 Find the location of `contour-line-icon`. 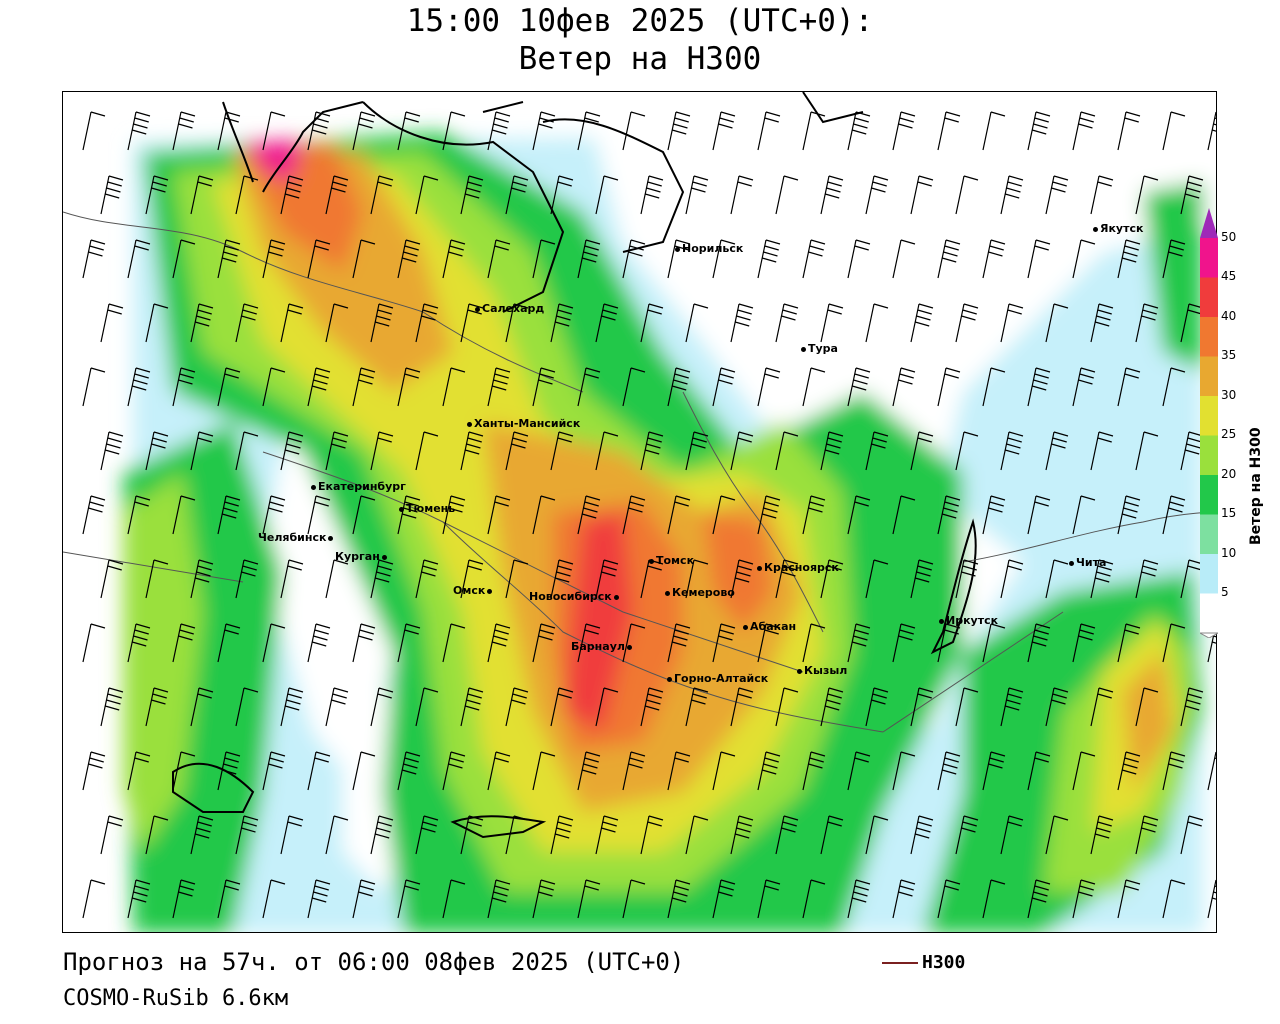

contour-line-icon is located at coordinates (900, 963).